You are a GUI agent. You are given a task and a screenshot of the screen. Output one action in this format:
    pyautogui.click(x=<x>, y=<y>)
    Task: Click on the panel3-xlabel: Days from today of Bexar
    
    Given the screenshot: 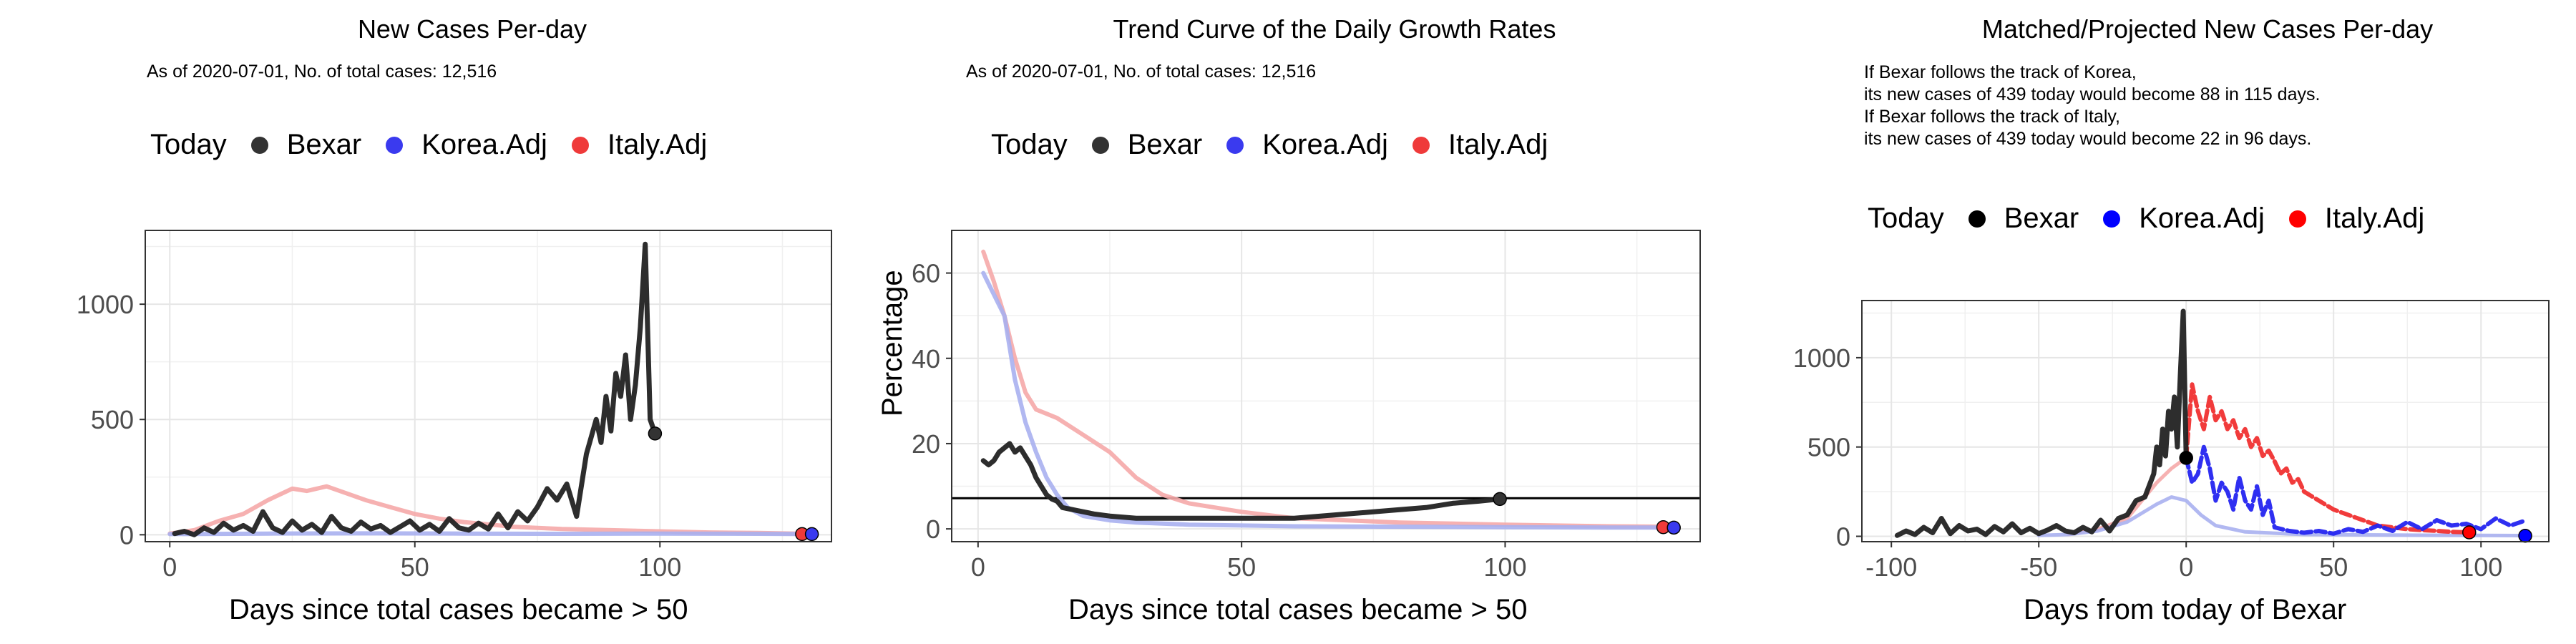 What is the action you would take?
    pyautogui.click(x=2185, y=609)
    